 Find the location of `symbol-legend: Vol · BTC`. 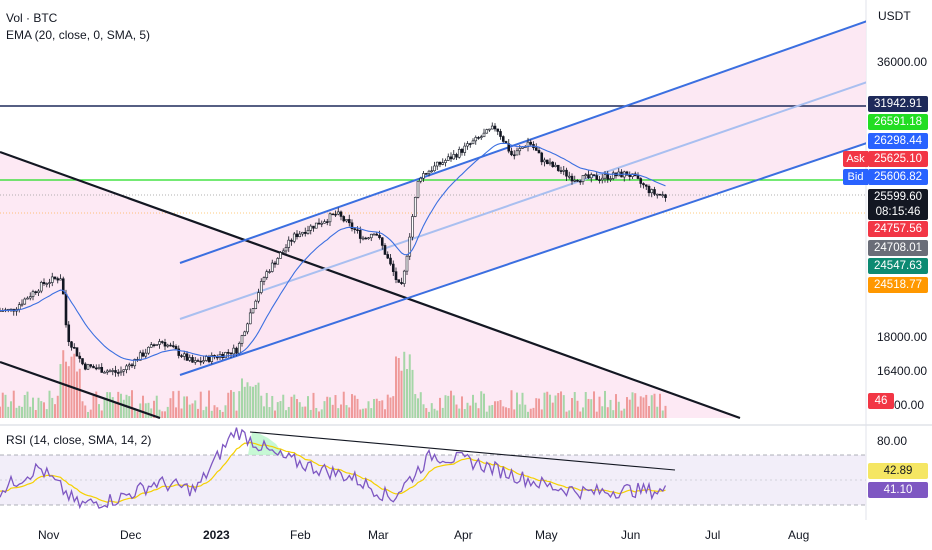

symbol-legend: Vol · BTC is located at coordinates (32, 18).